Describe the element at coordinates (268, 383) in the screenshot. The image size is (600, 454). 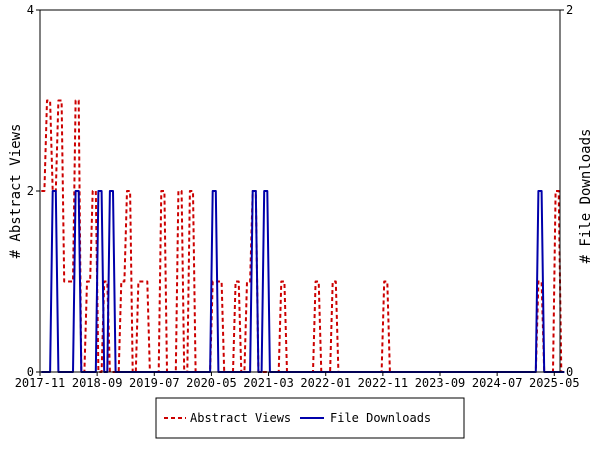
I see `x-tick-label: 2021-03` at that location.